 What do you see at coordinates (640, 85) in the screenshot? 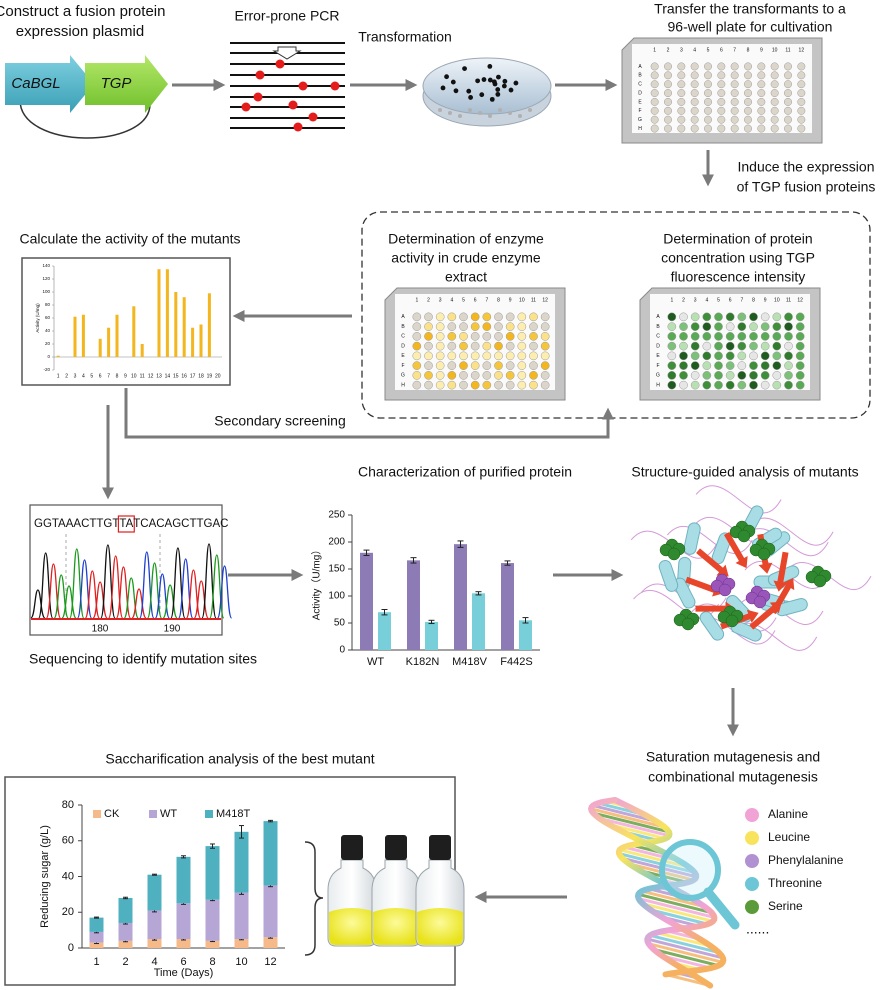
I see `plate-row-label: C` at bounding box center [640, 85].